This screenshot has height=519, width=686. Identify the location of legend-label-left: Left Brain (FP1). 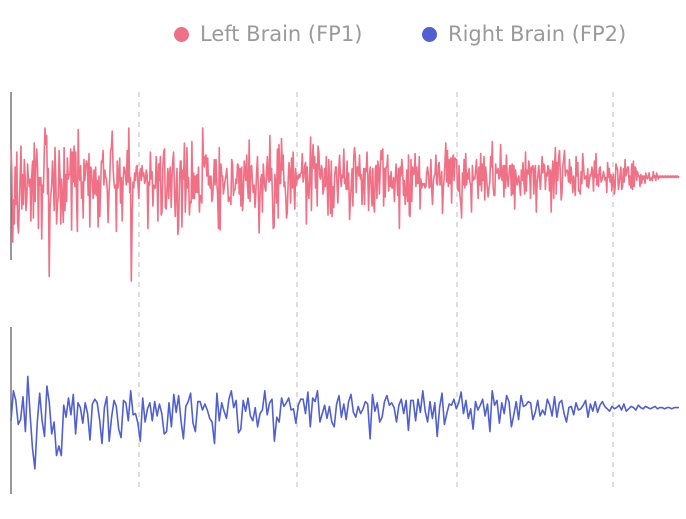
(281, 34).